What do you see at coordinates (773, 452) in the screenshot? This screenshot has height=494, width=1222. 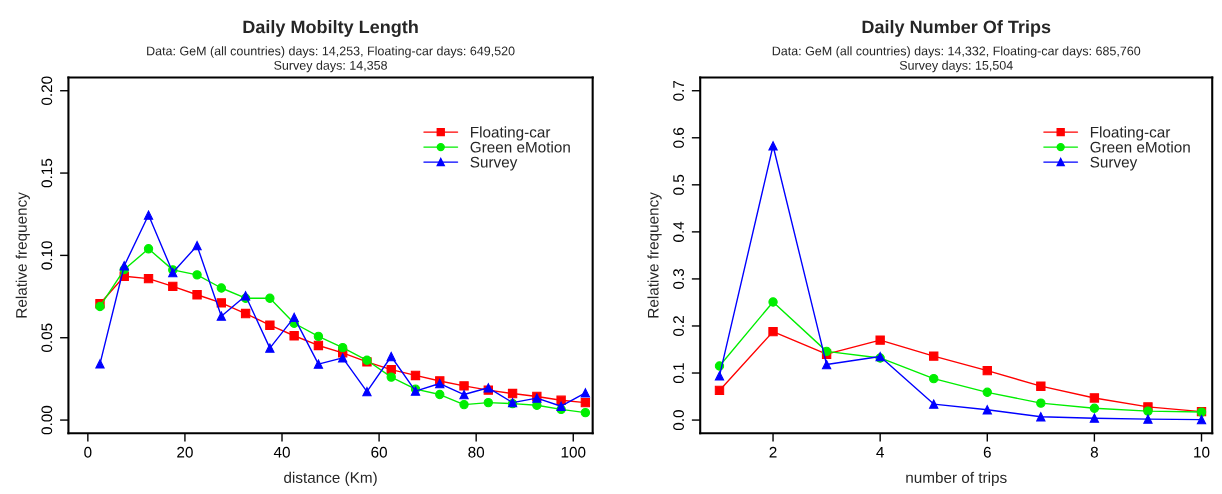 I see `x-tick-label: 2` at bounding box center [773, 452].